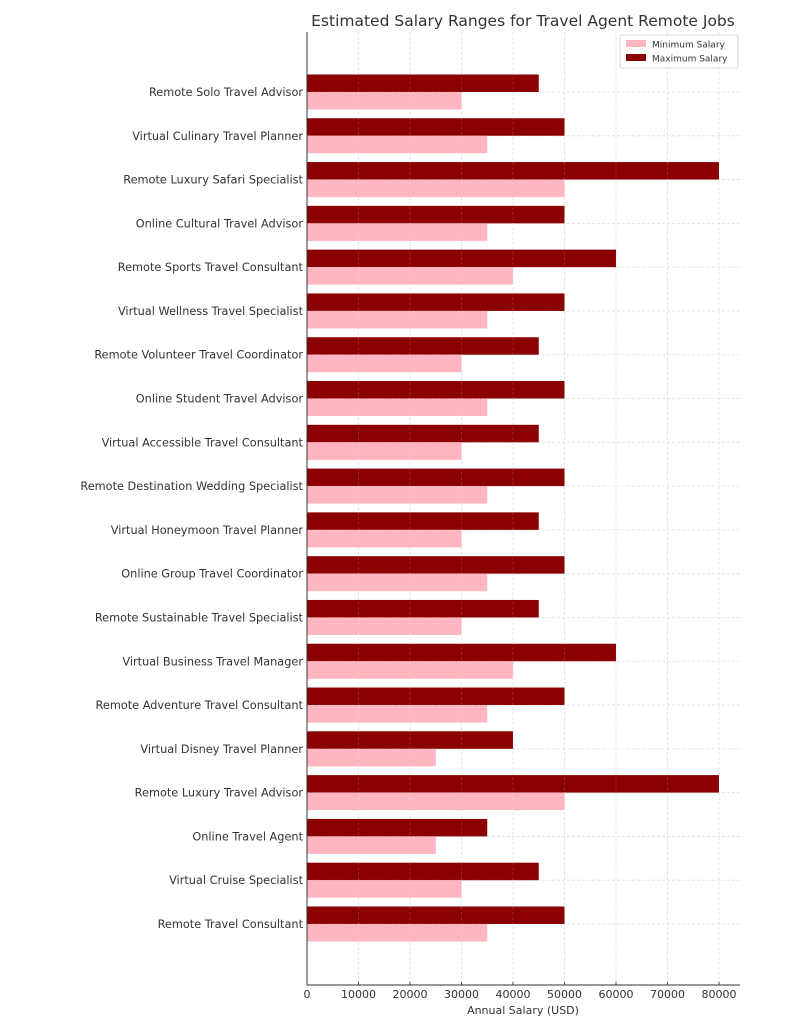 Image resolution: width=803 pixels, height=1024 pixels. I want to click on y-tick-label: Remote Travel Consultant, so click(231, 924).